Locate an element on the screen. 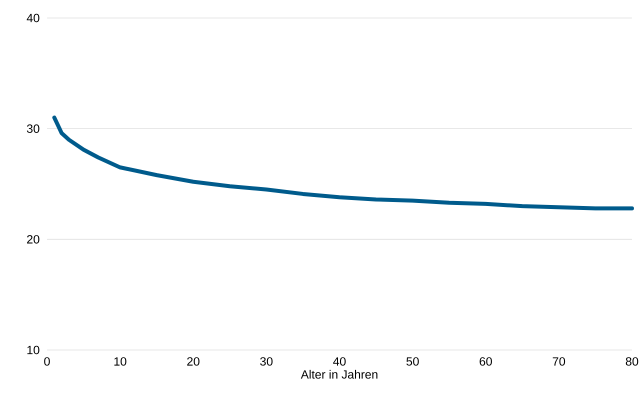 Image resolution: width=643 pixels, height=407 pixels. y-tick-label: 10 is located at coordinates (33, 350).